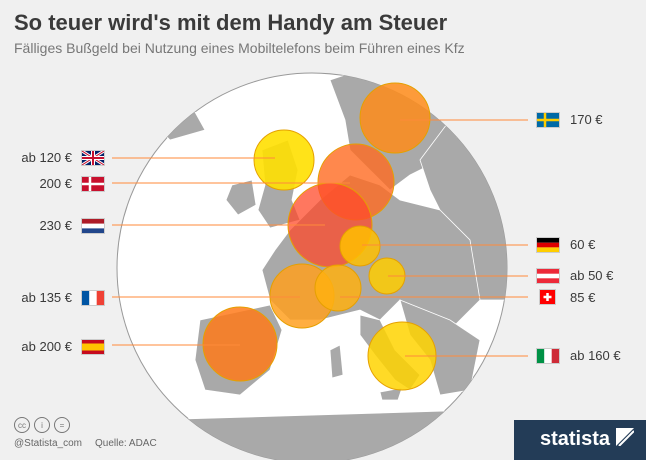 The image size is (646, 460). What do you see at coordinates (547, 297) in the screenshot?
I see `switzerland-flag-icon` at bounding box center [547, 297].